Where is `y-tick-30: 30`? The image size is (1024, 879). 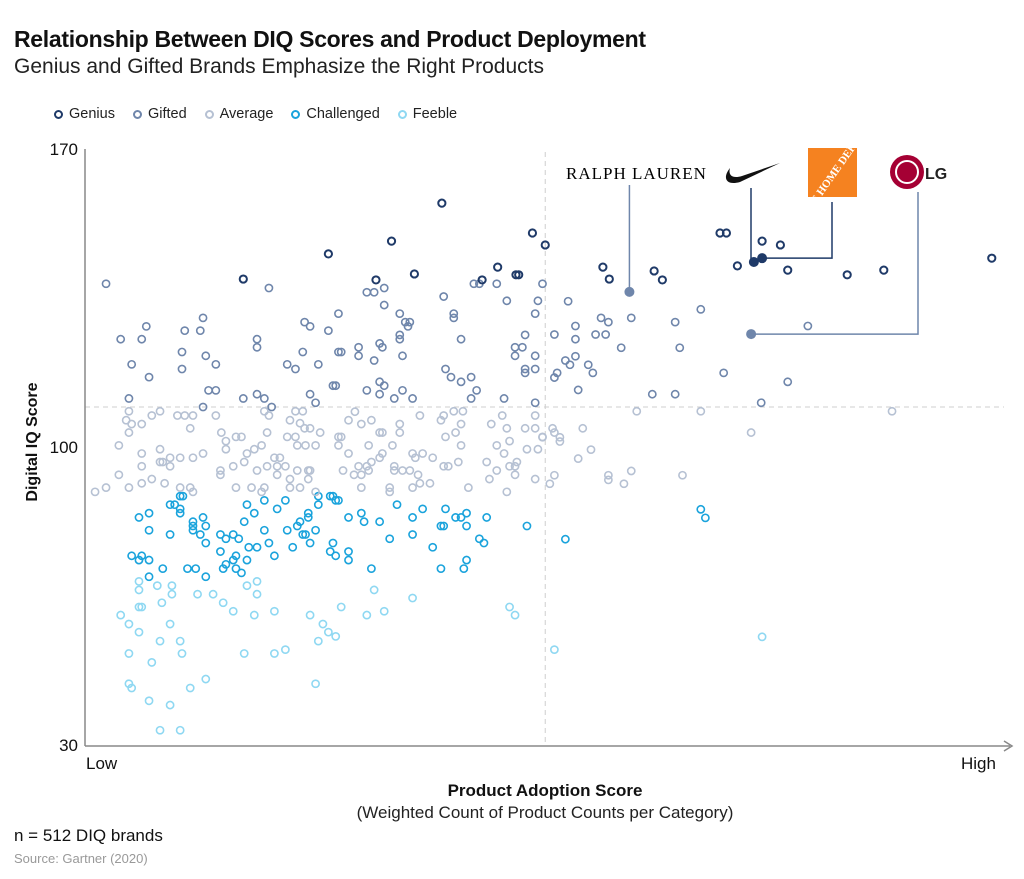
y-tick-30: 30 is located at coordinates (68, 745).